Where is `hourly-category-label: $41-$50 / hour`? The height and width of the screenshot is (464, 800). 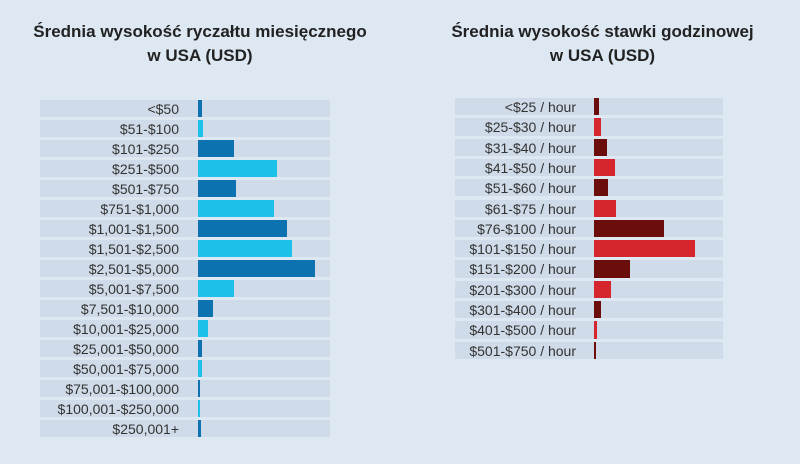
hourly-category-label: $41-$50 / hour is located at coordinates (530, 167).